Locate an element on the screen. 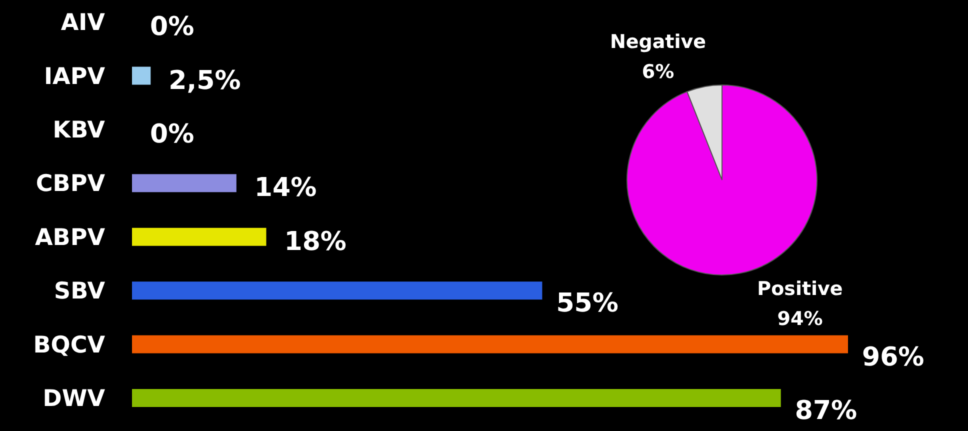 The width and height of the screenshot is (968, 431). pie-slice is located at coordinates (722, 180).